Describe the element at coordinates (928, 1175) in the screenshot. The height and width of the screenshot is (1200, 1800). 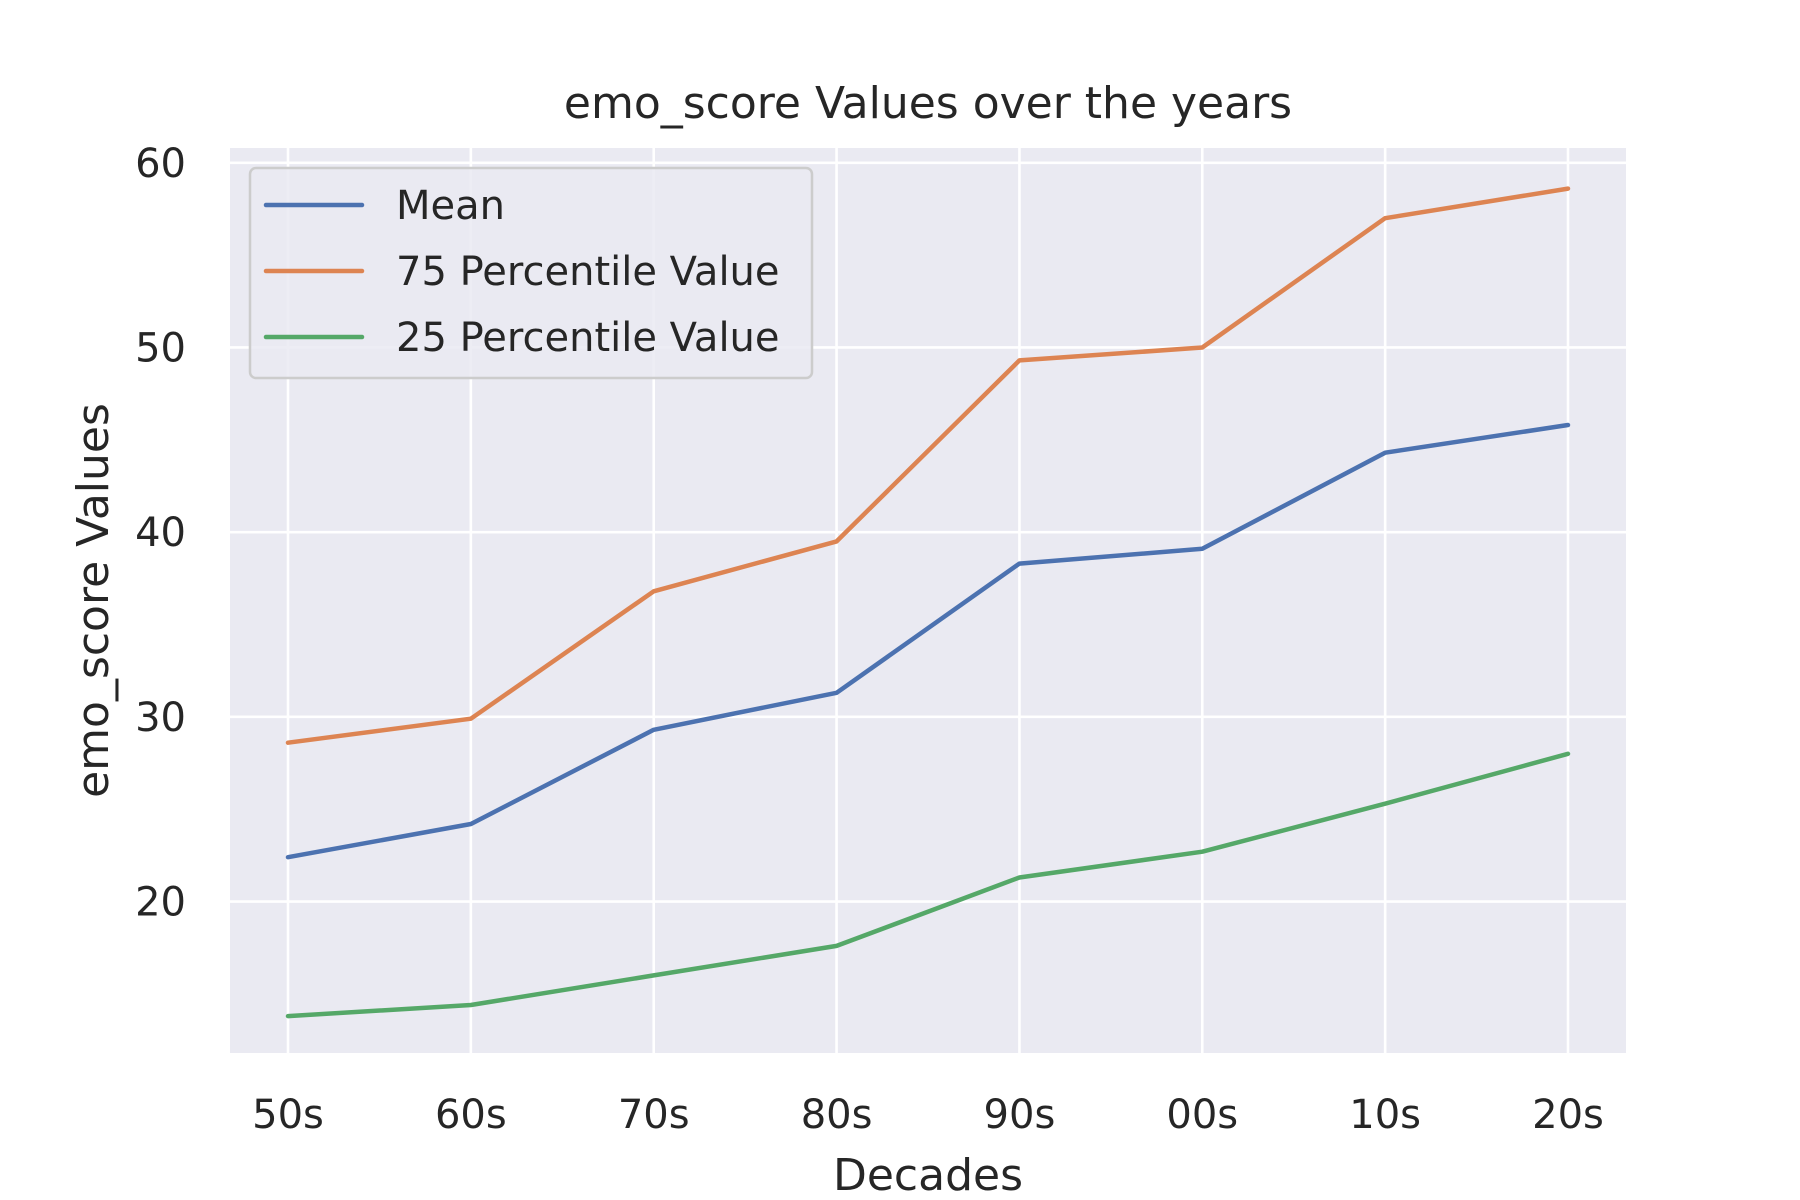
I see `x-axis-label: Decades` at that location.